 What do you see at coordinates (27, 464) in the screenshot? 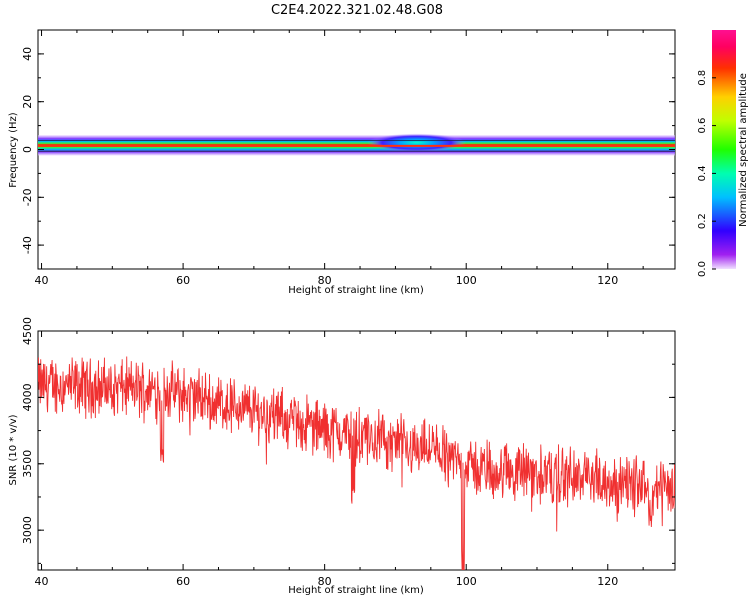
I see `snr-y-tick-label: 3500` at bounding box center [27, 464].